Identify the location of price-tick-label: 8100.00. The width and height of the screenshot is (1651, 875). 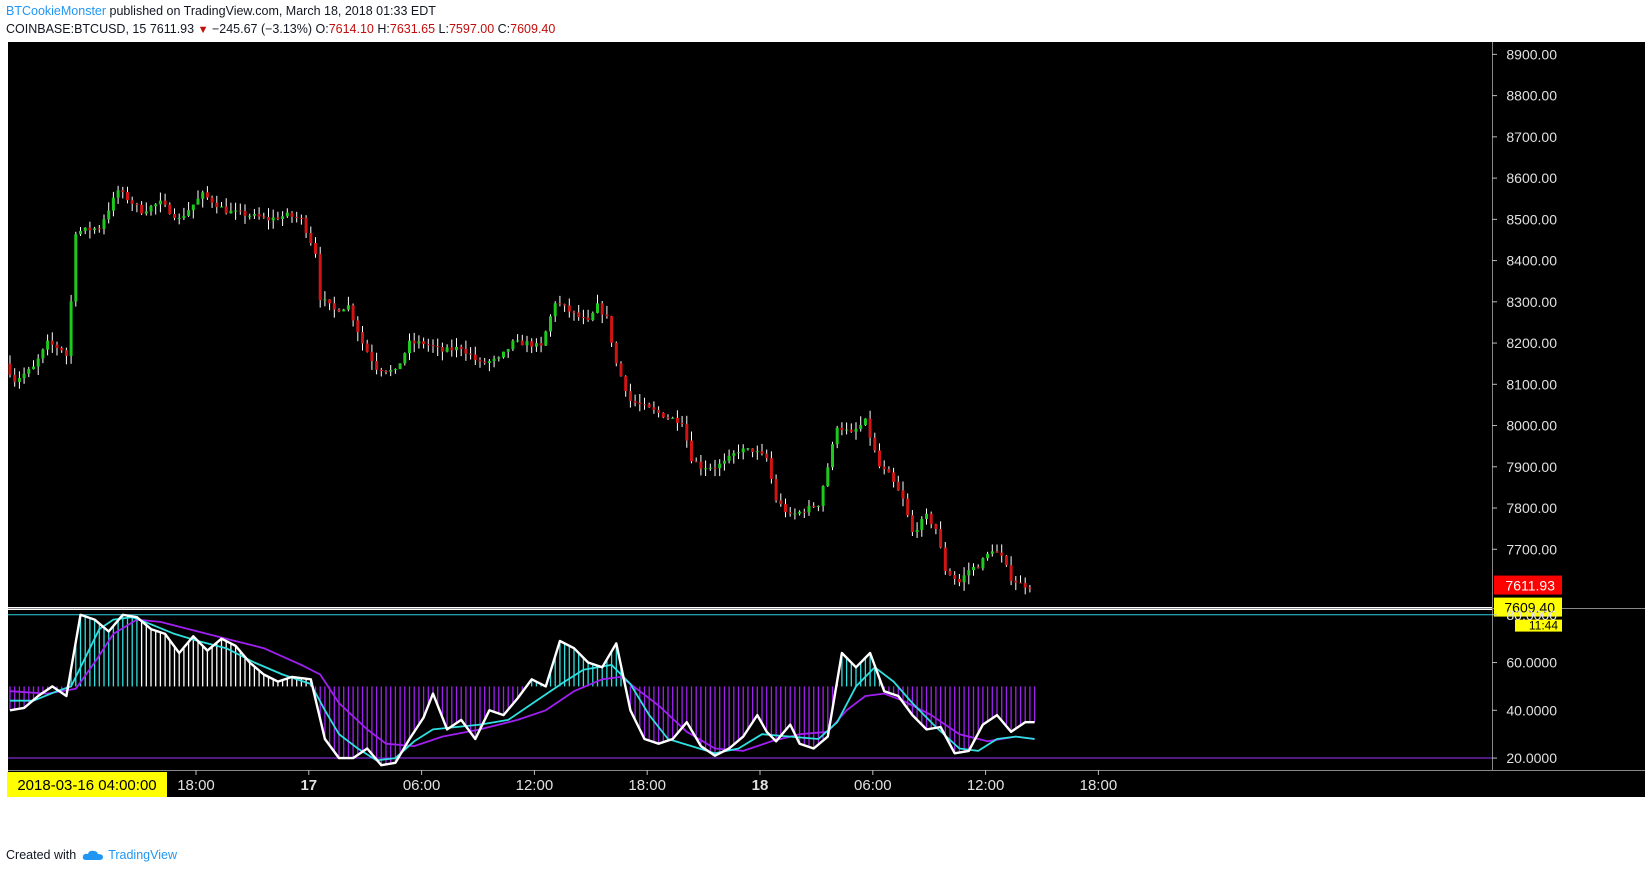
(1531, 384).